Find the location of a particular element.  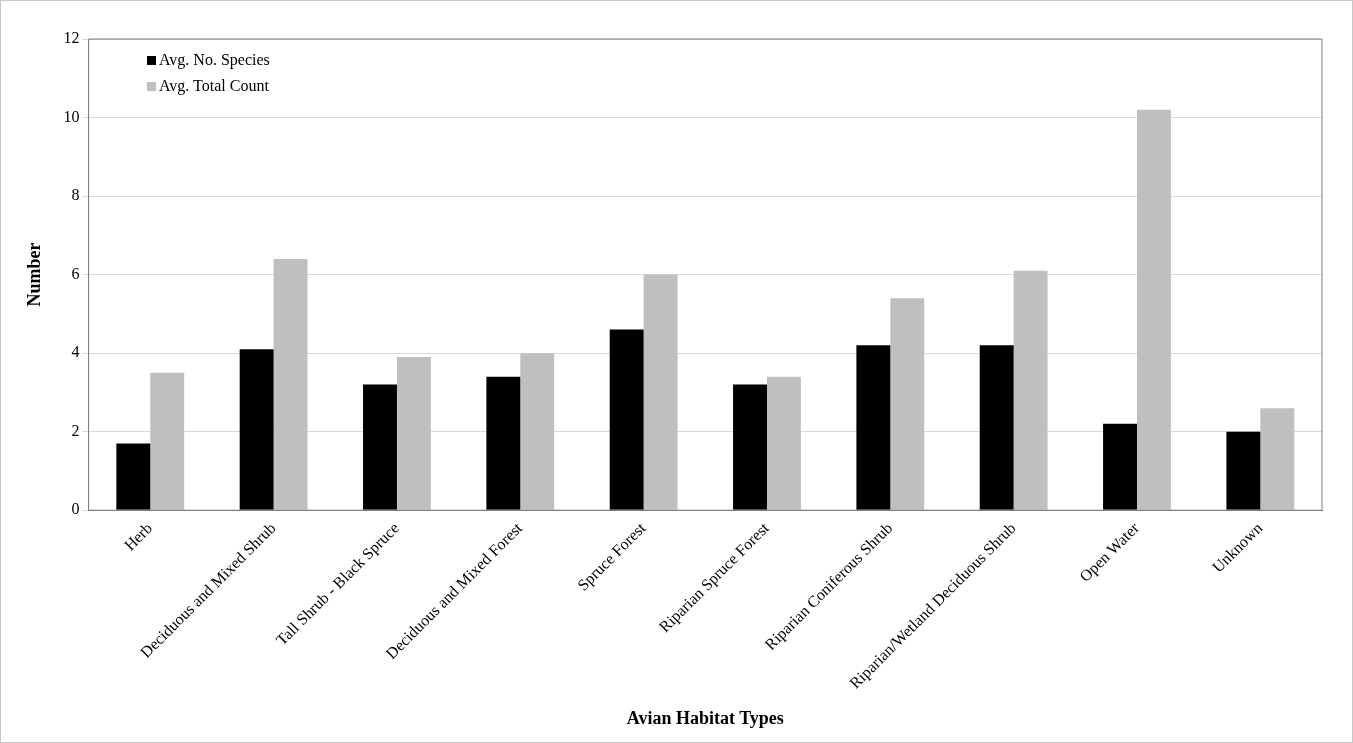

x-tick-label: Herb is located at coordinates (138, 536).